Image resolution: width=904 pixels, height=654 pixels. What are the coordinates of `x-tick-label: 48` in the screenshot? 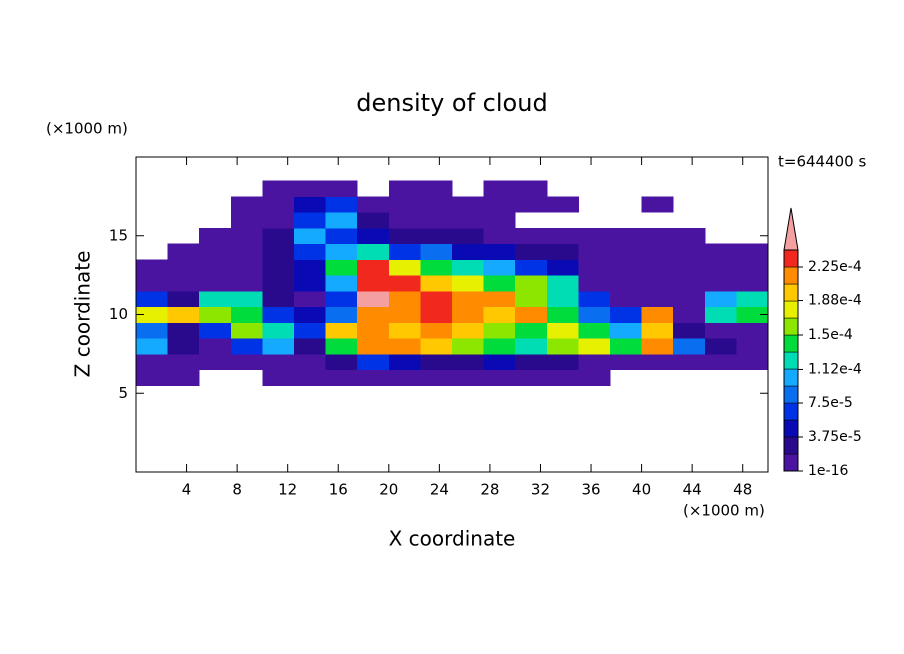 It's located at (742, 490).